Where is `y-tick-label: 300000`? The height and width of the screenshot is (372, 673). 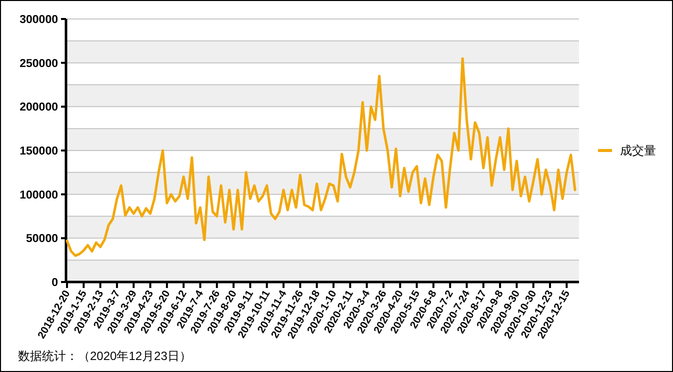 y-tick-label: 300000 is located at coordinates (39, 20).